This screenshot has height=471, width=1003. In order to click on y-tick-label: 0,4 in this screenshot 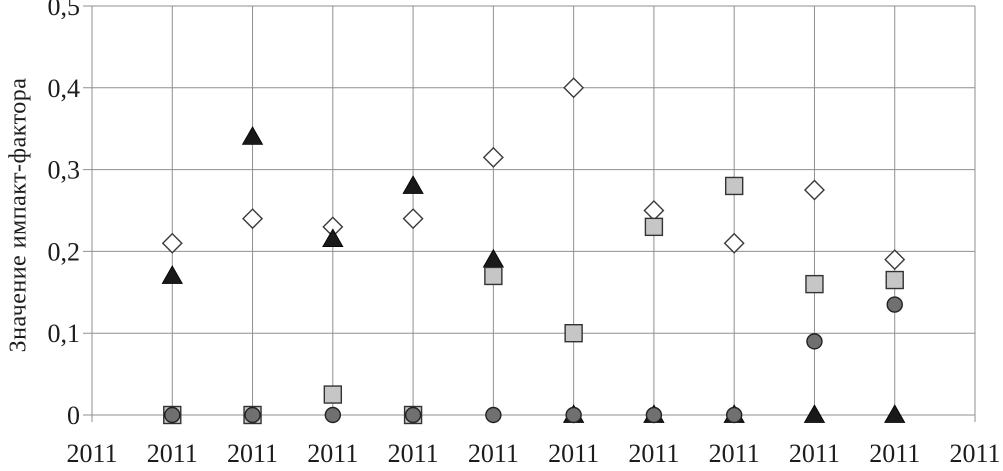, I will do `click(64, 88)`.